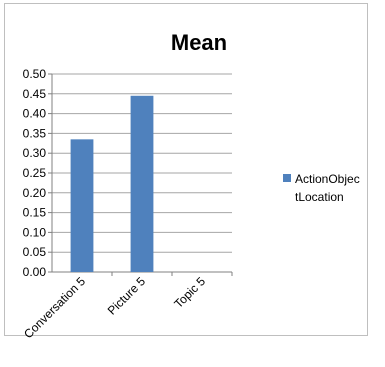 The width and height of the screenshot is (385, 367). Describe the element at coordinates (127, 296) in the screenshot. I see `x-tick-label: Picture 5` at that location.